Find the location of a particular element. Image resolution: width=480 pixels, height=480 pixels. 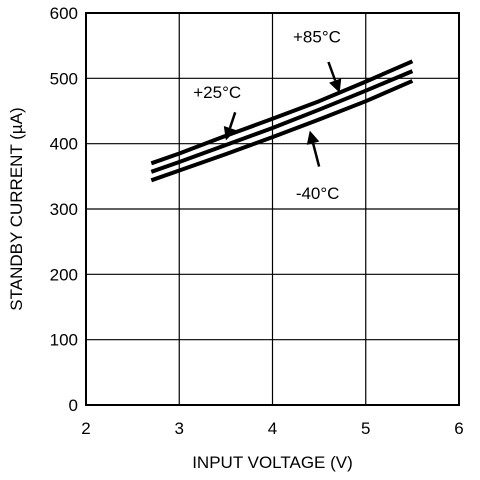

y-tick-label-100: 100 is located at coordinates (64, 340).